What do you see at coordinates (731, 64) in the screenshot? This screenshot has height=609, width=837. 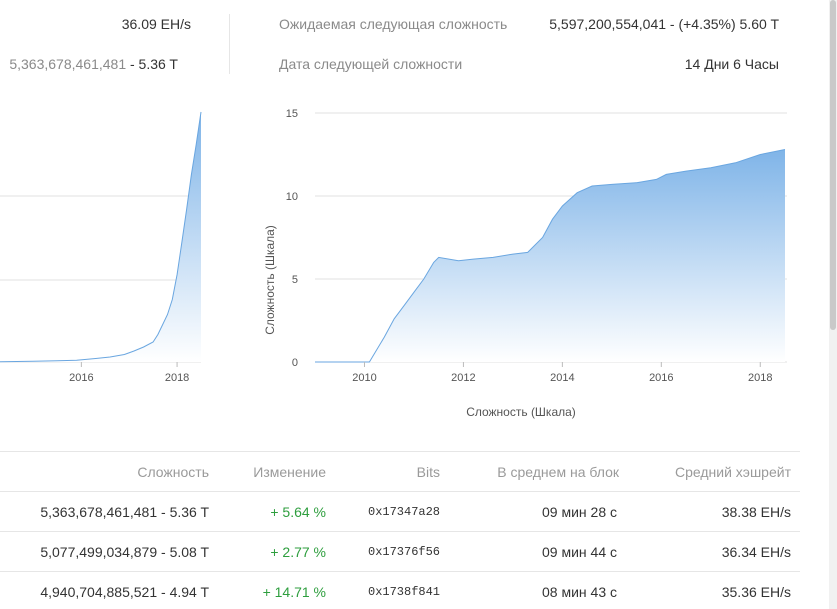 I see `next-date-value: 14 Дни 6 Часы` at bounding box center [731, 64].